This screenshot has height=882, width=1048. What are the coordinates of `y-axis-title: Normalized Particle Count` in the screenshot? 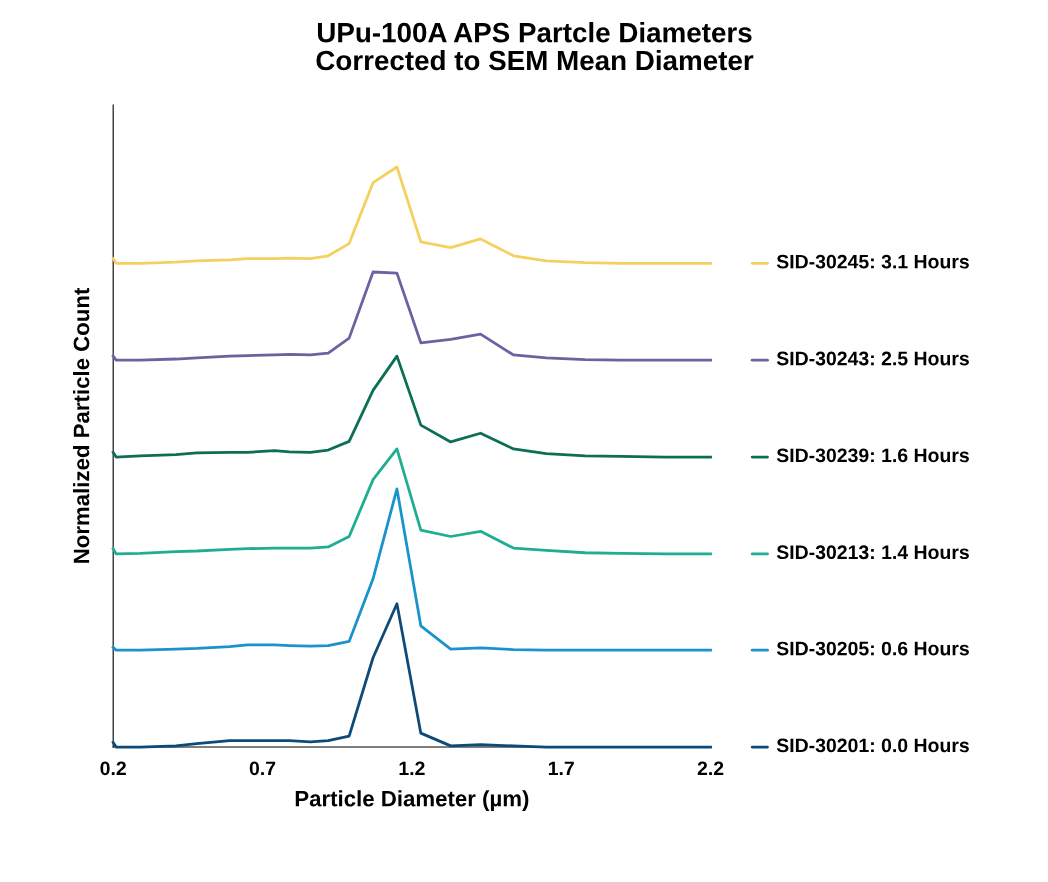 It's located at (81, 425).